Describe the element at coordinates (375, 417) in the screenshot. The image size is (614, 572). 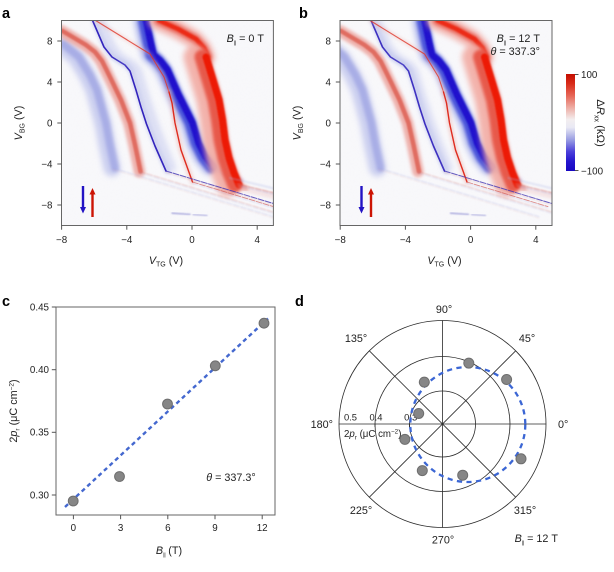
I see `svg-text: 0.4` at that location.